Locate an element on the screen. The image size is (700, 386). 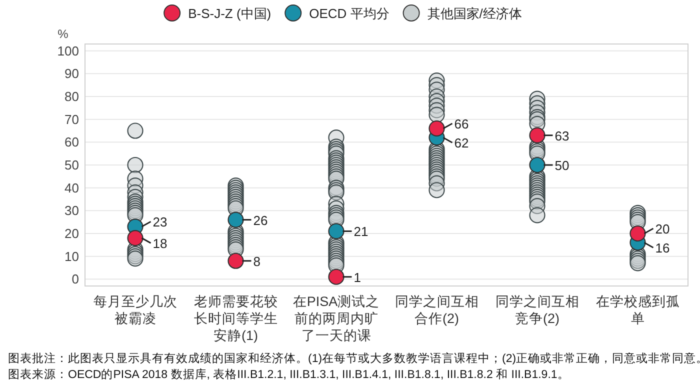
legend-label: OECD 平均分 is located at coordinates (349, 13).